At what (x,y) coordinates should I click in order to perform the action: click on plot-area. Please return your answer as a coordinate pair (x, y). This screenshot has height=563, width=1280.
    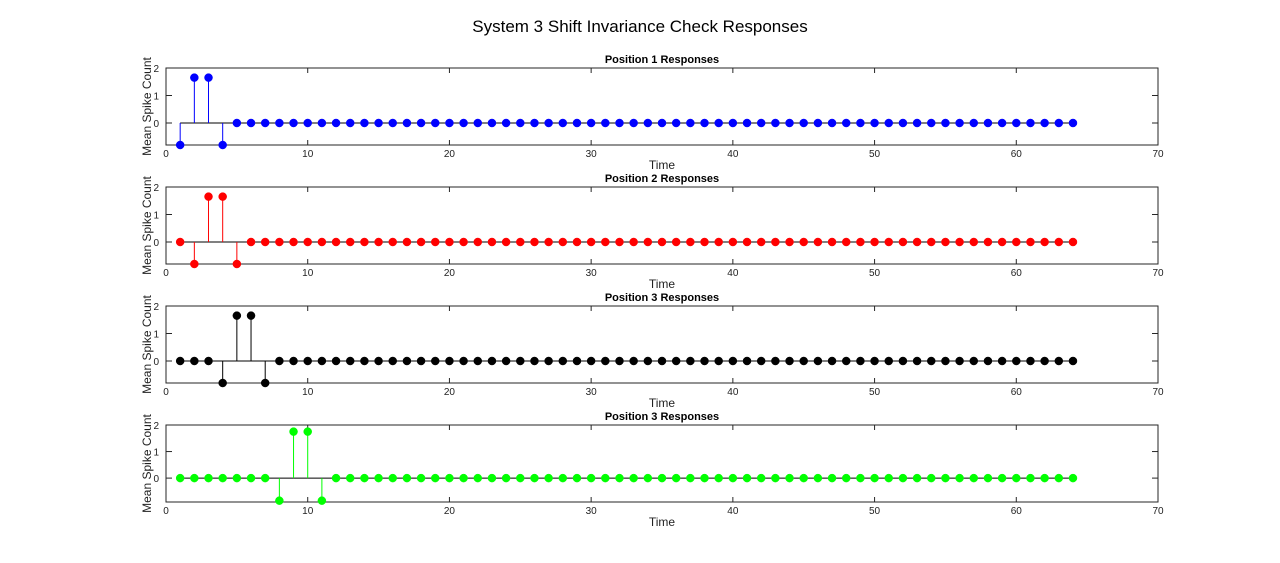
    Looking at the image, I should click on (662, 106).